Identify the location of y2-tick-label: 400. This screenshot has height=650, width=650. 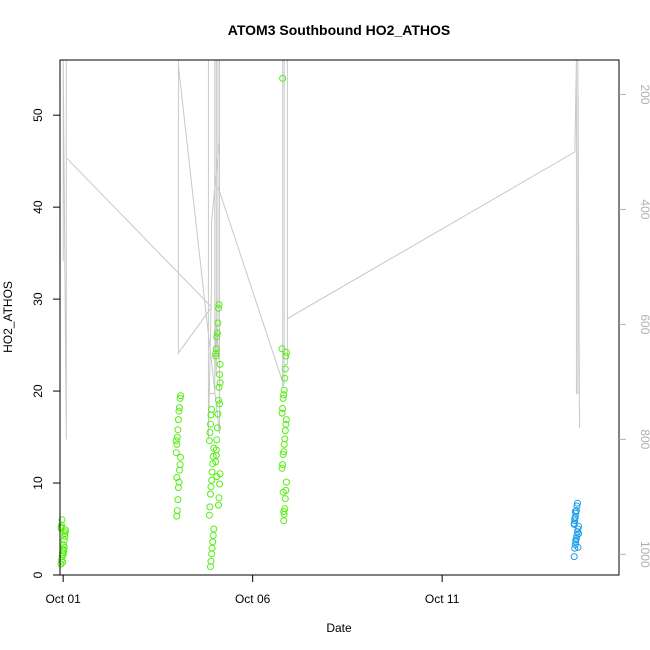
(644, 209).